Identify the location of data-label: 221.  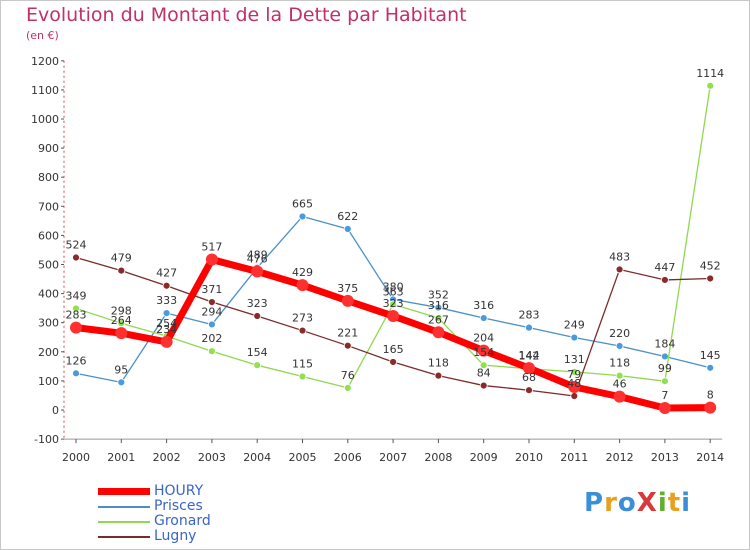
(347, 333).